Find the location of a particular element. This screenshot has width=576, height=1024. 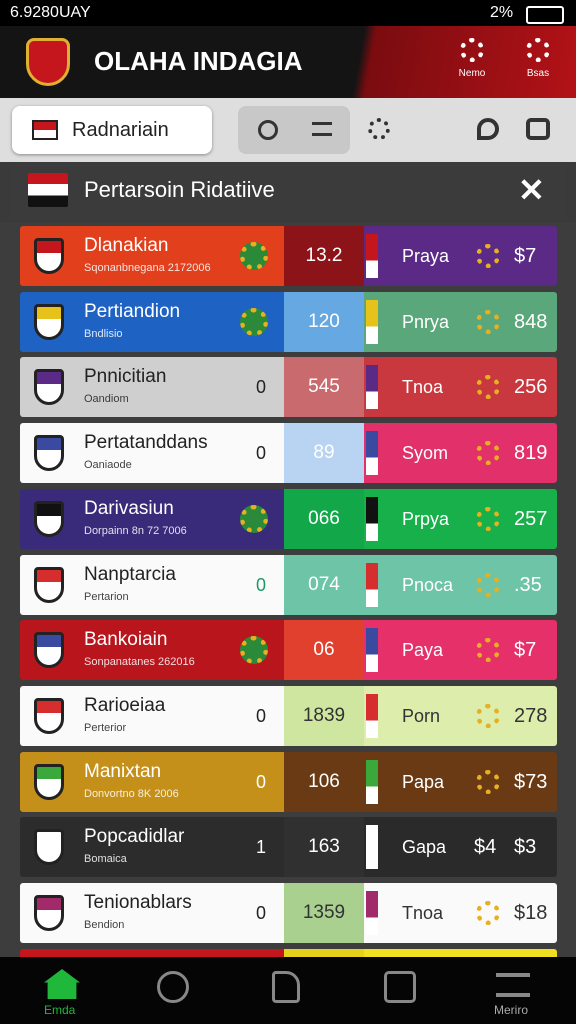

location-icon is located at coordinates (488, 129).